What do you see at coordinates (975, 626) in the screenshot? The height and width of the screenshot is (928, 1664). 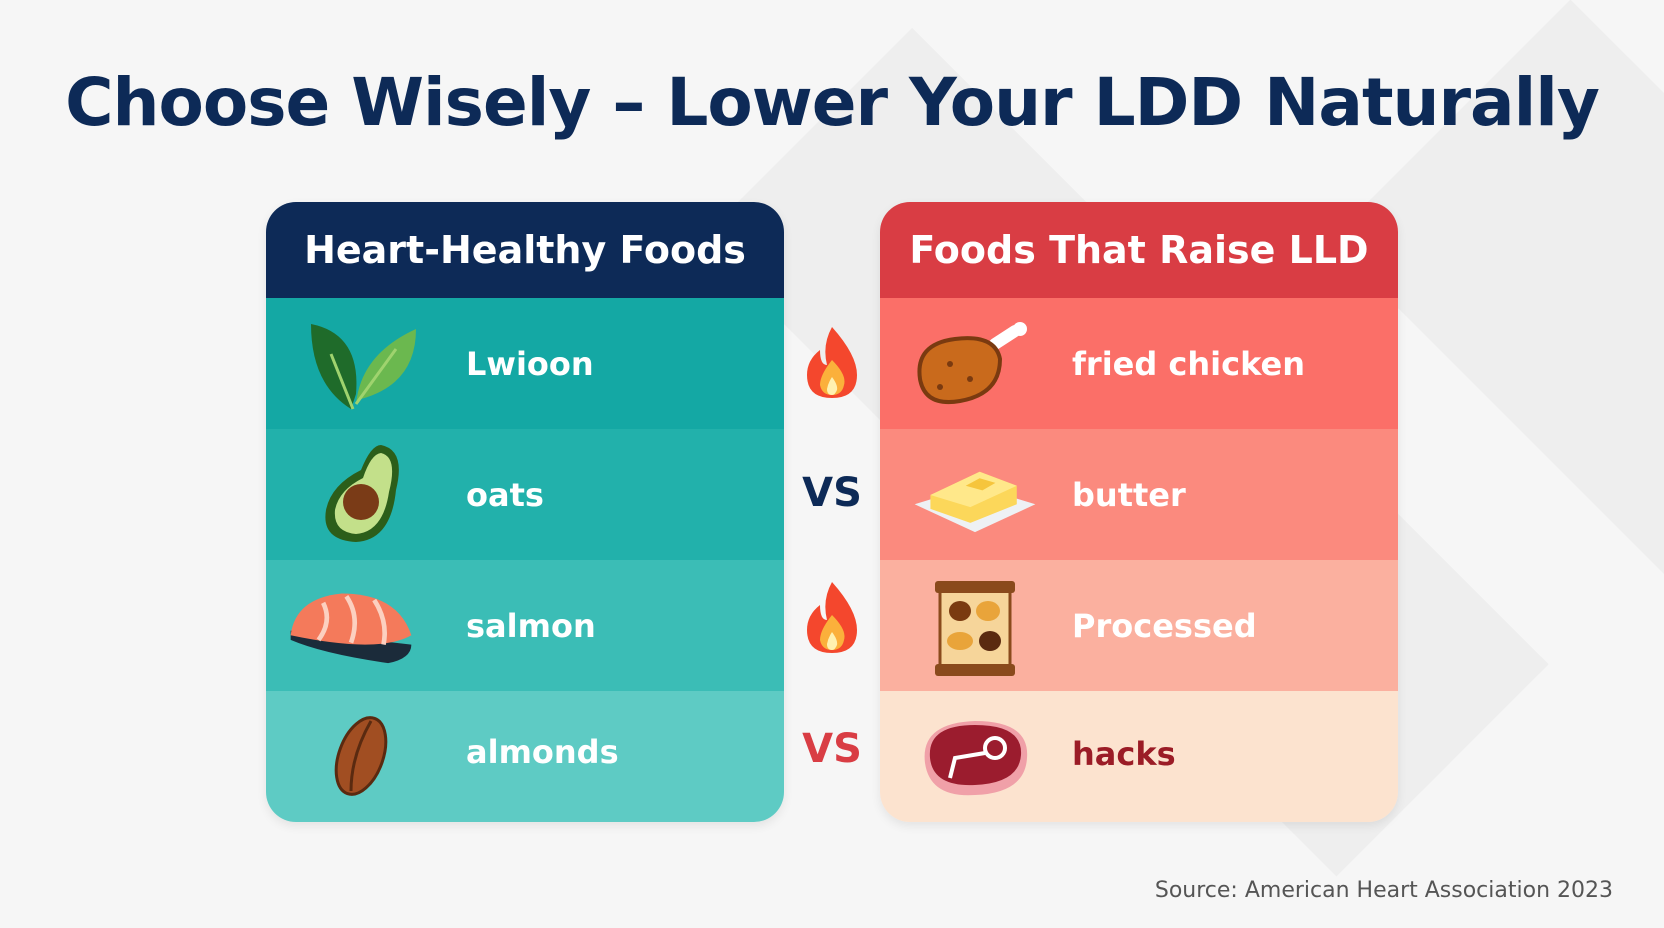 I see `snack-pack-icon` at bounding box center [975, 626].